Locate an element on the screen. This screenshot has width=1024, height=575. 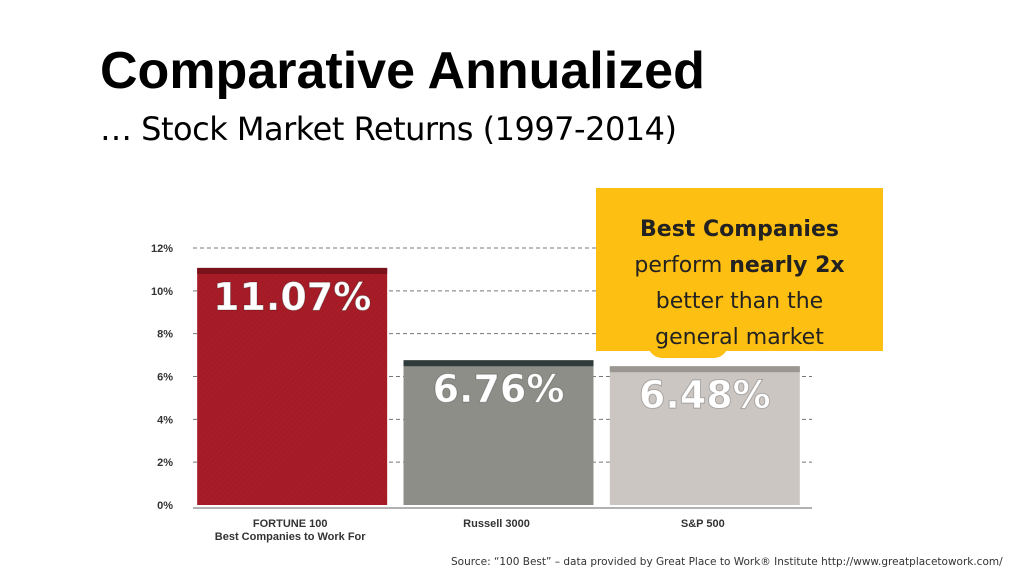
bar-value-label: 6.48% is located at coordinates (705, 395).